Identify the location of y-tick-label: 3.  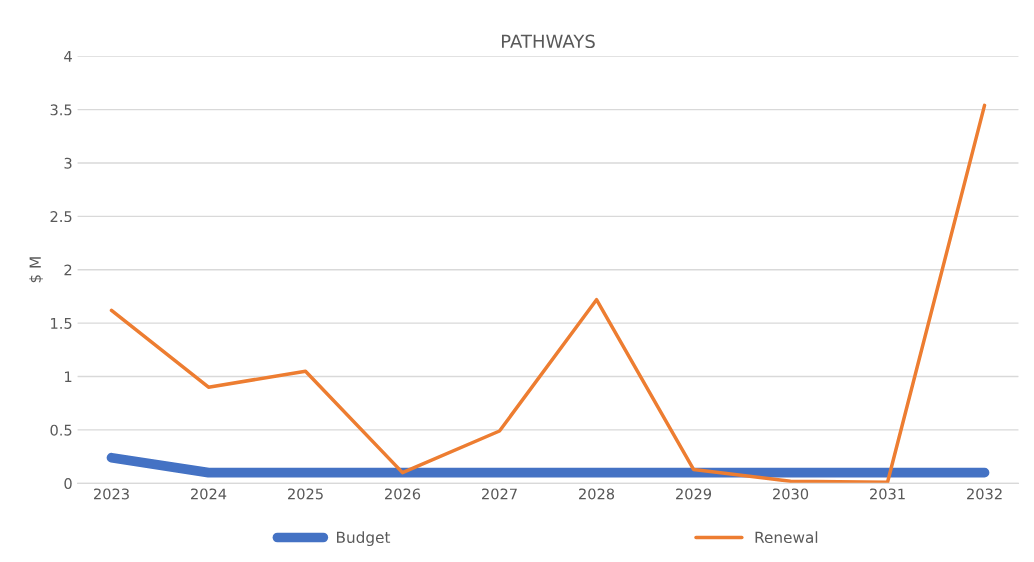
(68, 163).